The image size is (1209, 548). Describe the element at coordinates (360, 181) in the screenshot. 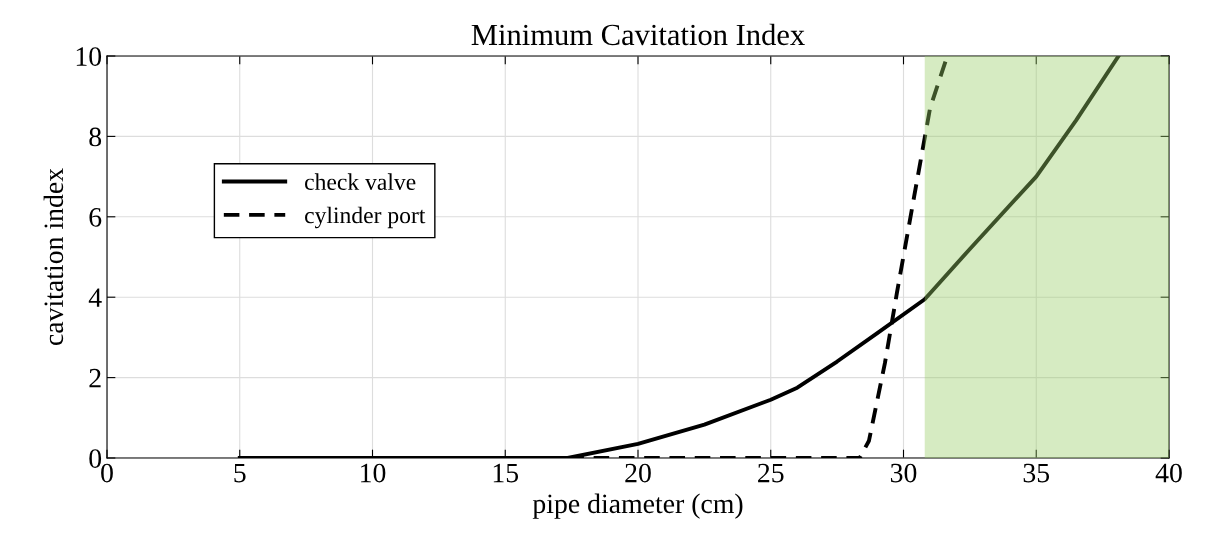

I see `legend-label: check valve` at that location.